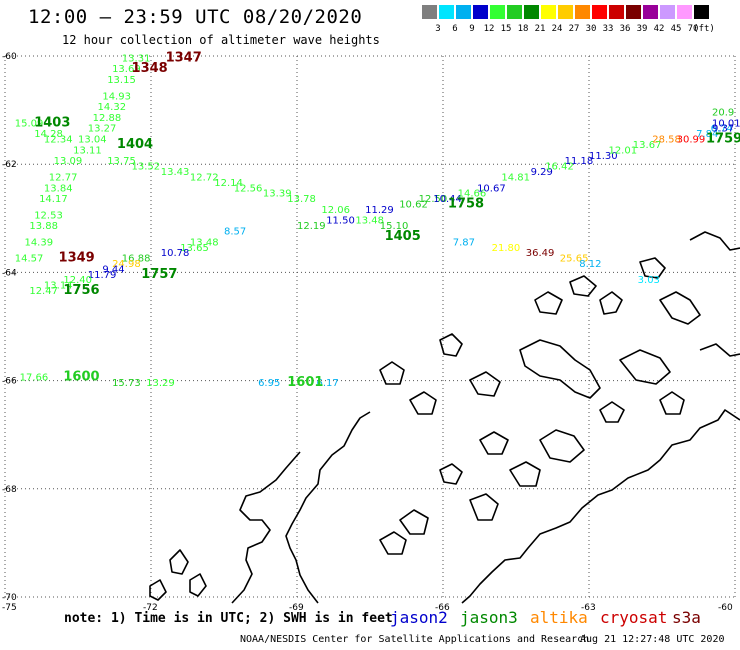 The height and width of the screenshot is (650, 740). Describe the element at coordinates (38, 242) in the screenshot. I see `swh-value-label: 14.39` at that location.